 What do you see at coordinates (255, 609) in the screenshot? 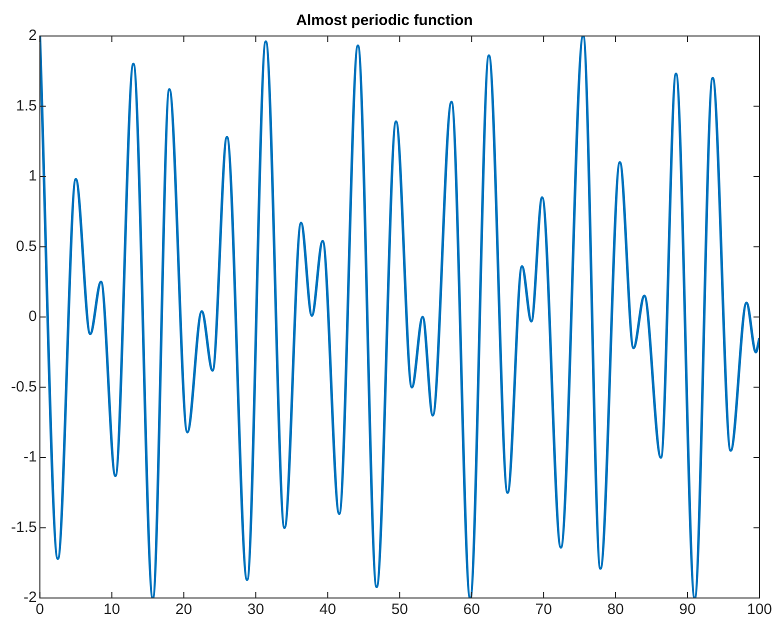
I see `x-tick-label: 30` at bounding box center [255, 609].